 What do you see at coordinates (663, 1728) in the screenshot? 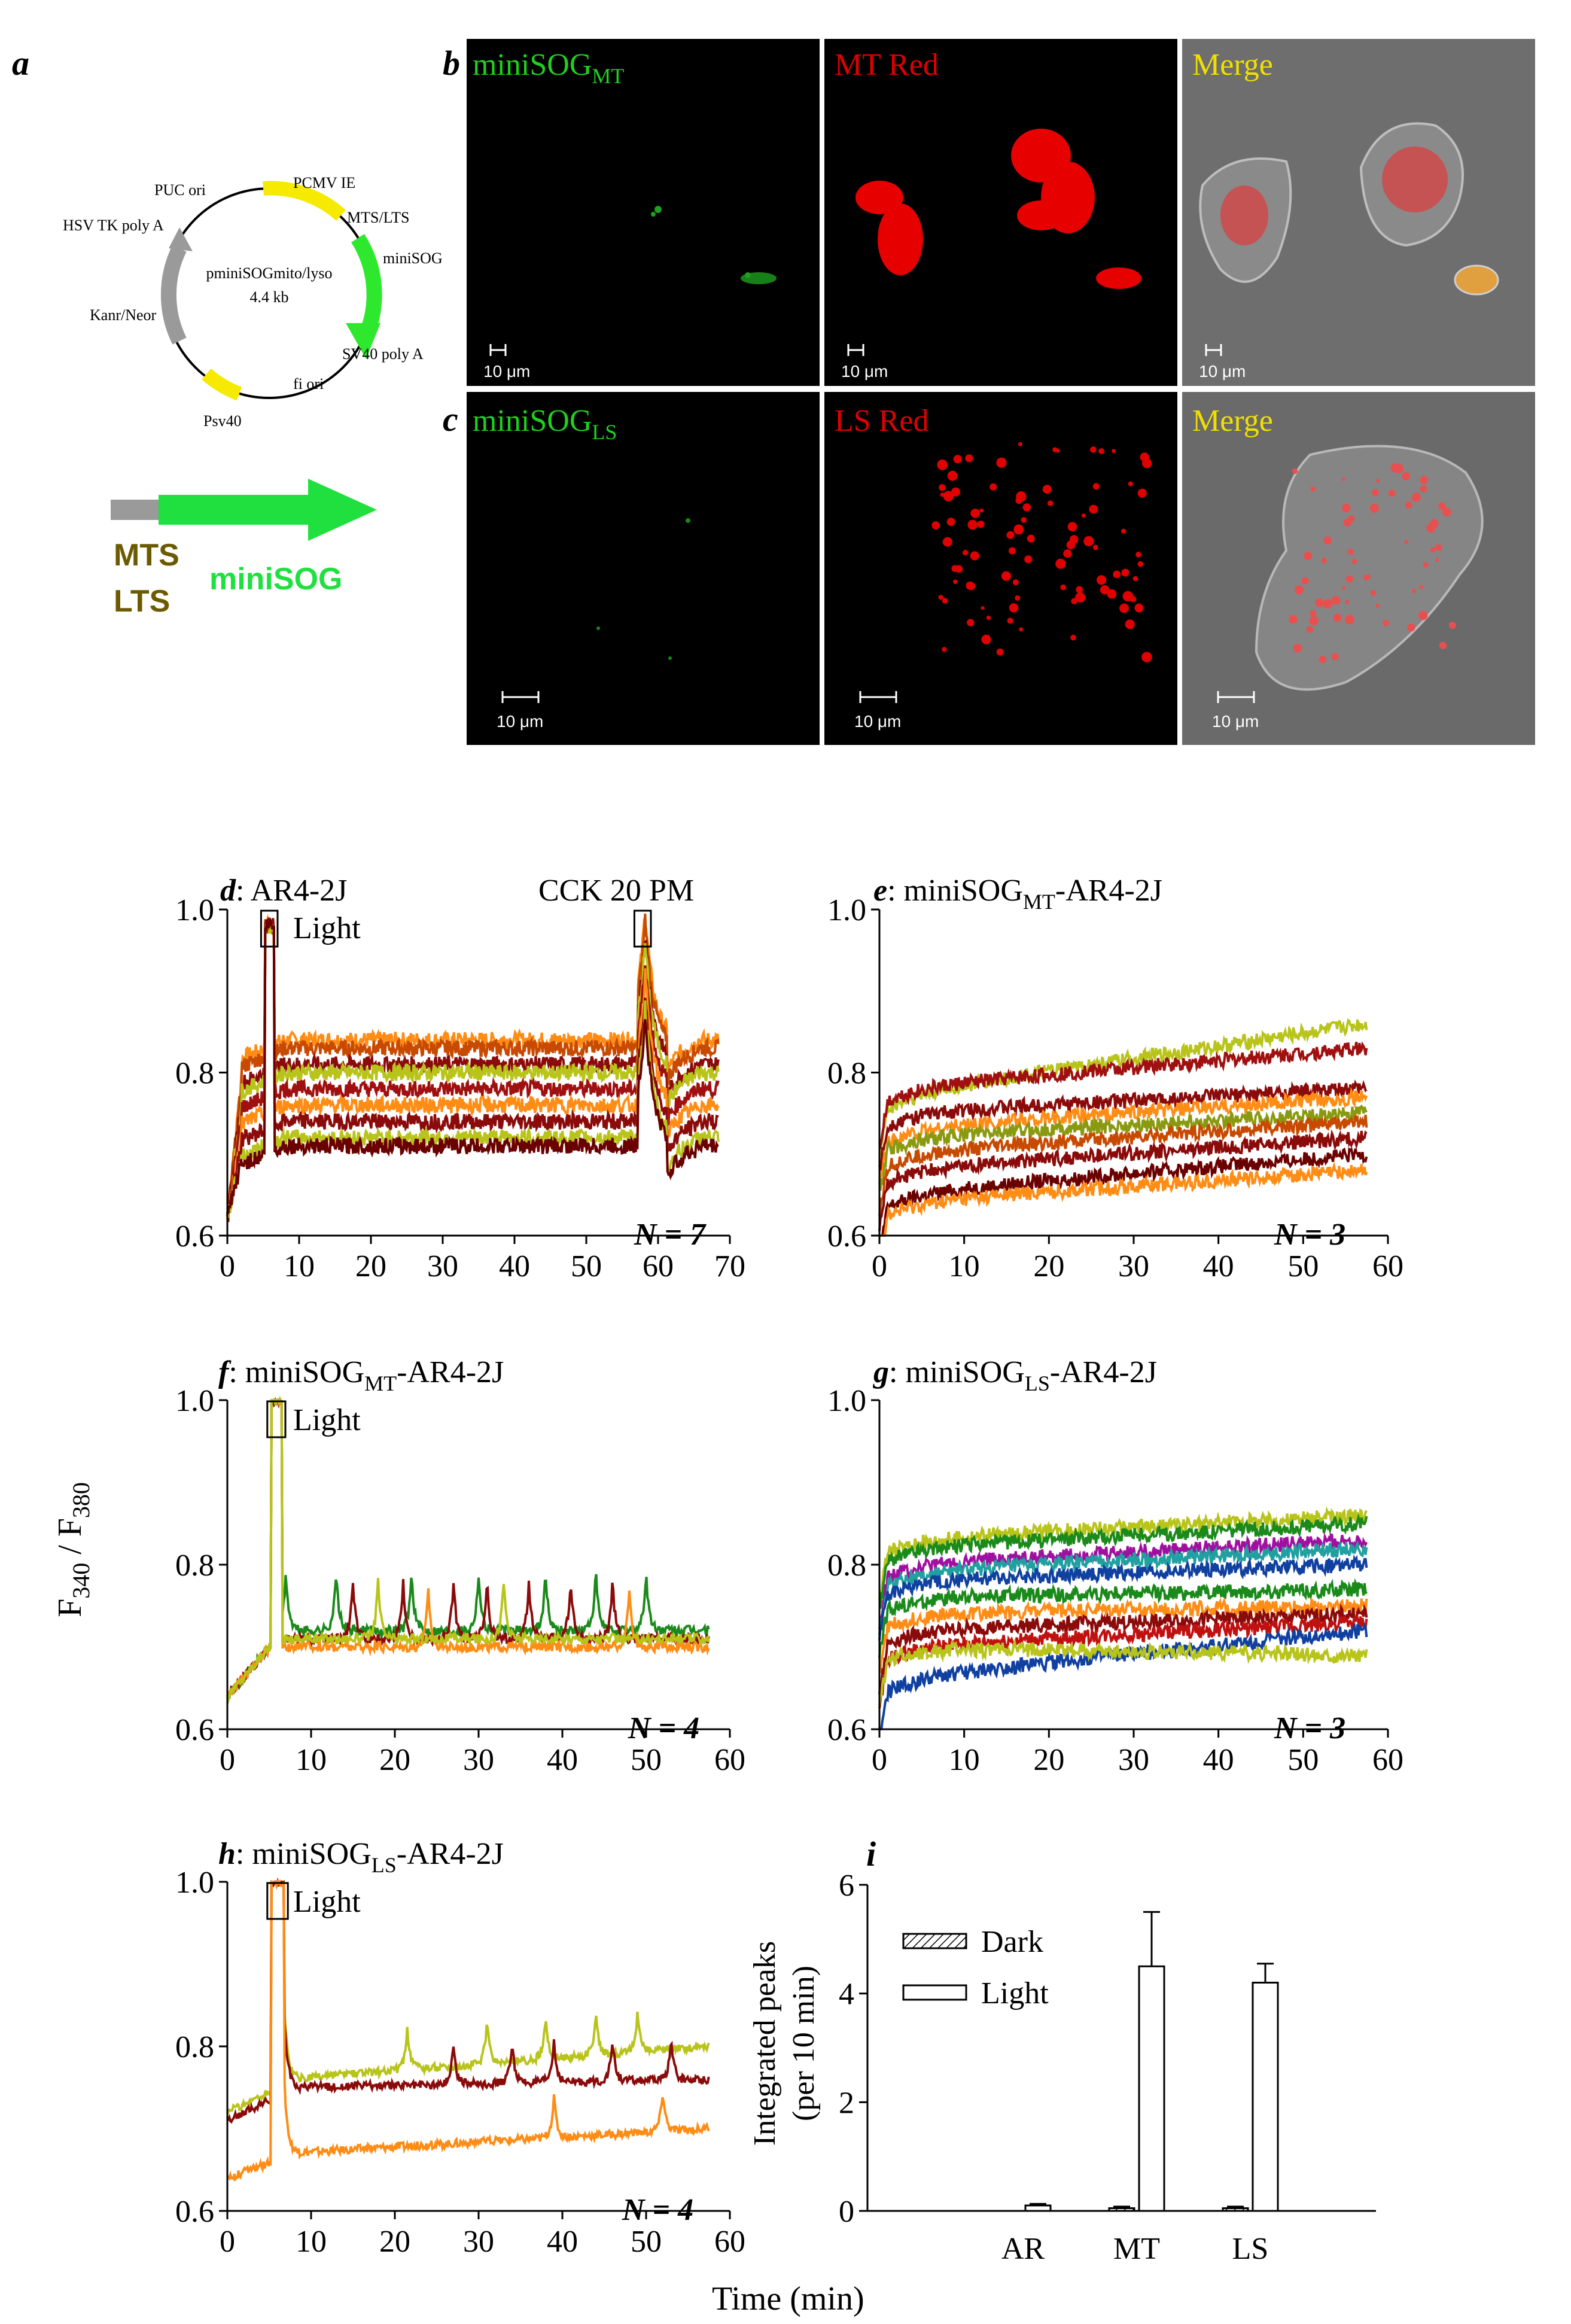
I see `n-label-f: N = 4` at bounding box center [663, 1728].